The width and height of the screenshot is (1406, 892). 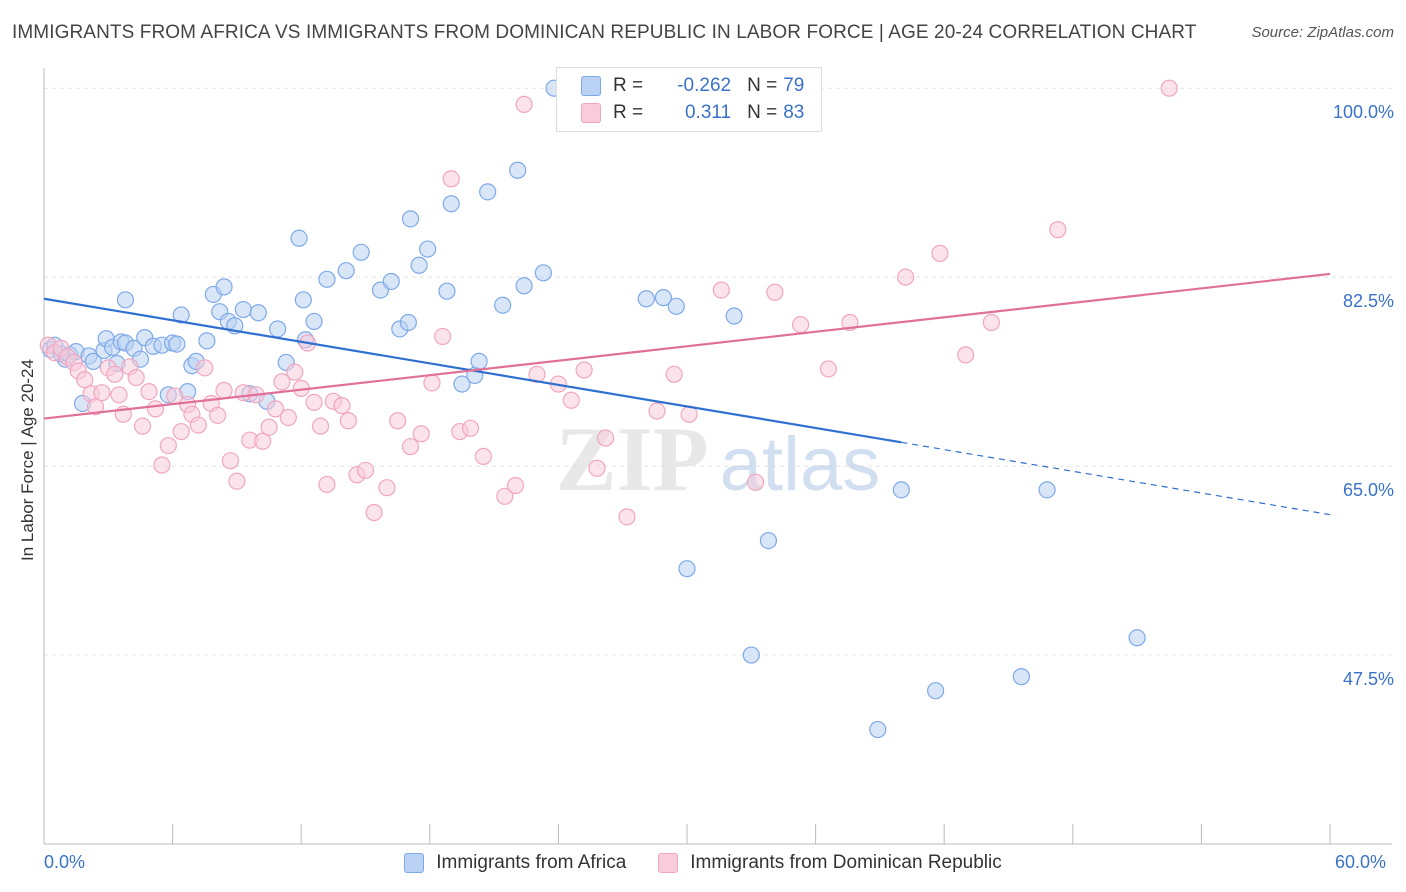 What do you see at coordinates (1116, 478) in the screenshot?
I see `trend-line-africa-extension` at bounding box center [1116, 478].